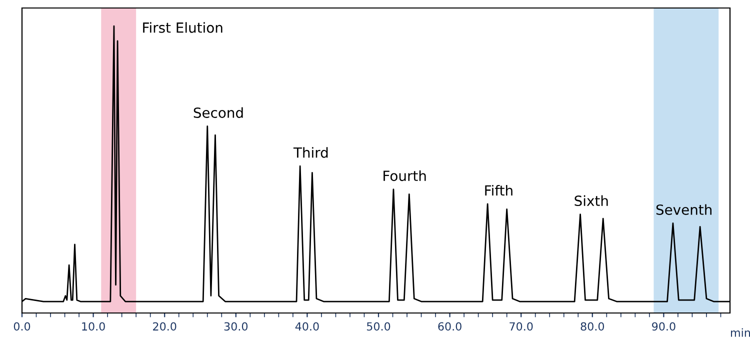  I want to click on annotation: First Elution, so click(182, 27).